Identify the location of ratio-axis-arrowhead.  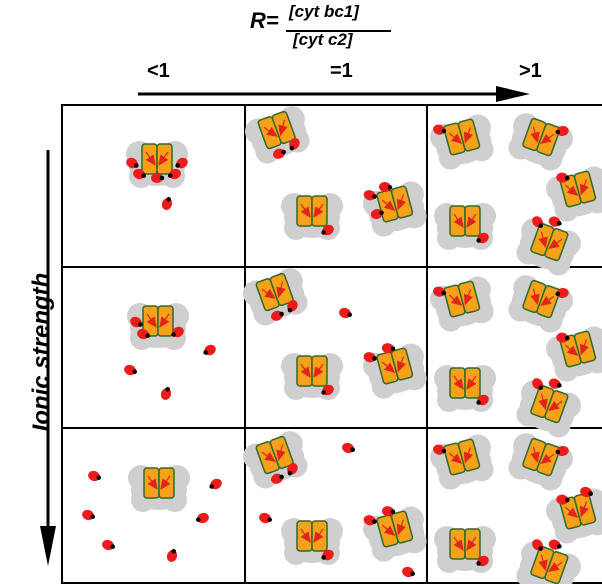
(513, 94).